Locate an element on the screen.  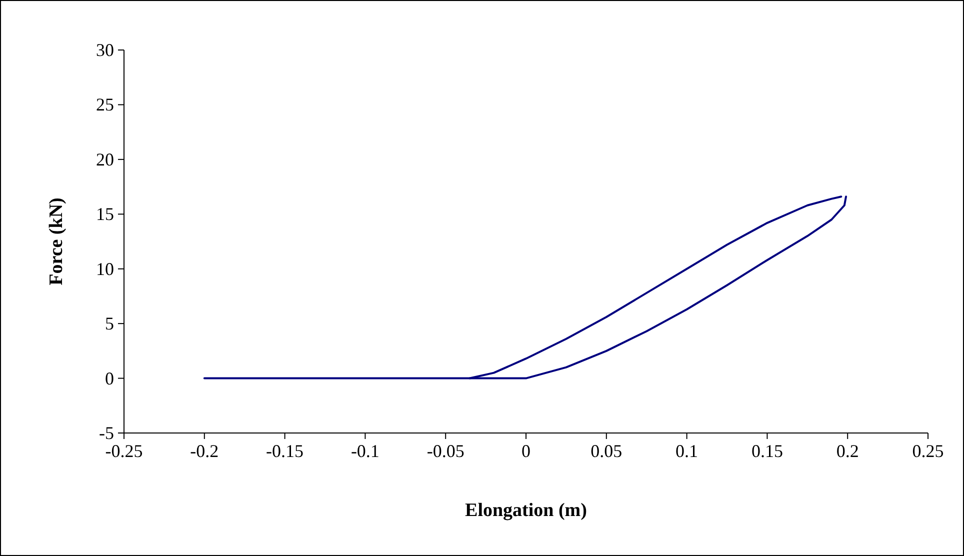
y-tick-label: 25 is located at coordinates (105, 104).